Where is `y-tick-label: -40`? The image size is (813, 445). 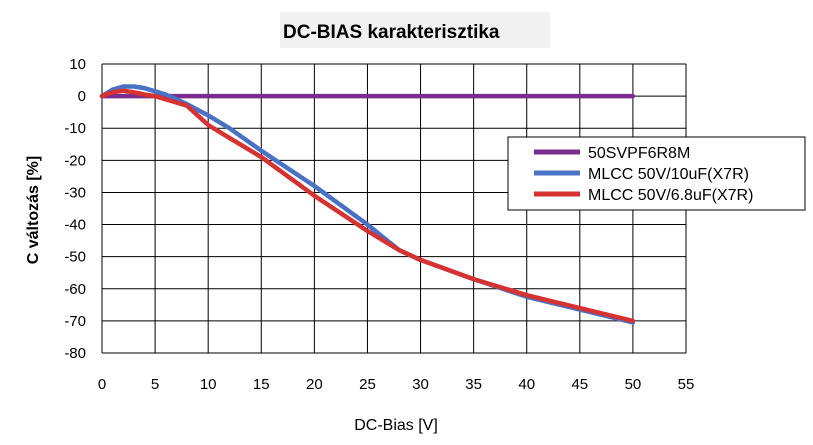
y-tick-label: -40 is located at coordinates (75, 225).